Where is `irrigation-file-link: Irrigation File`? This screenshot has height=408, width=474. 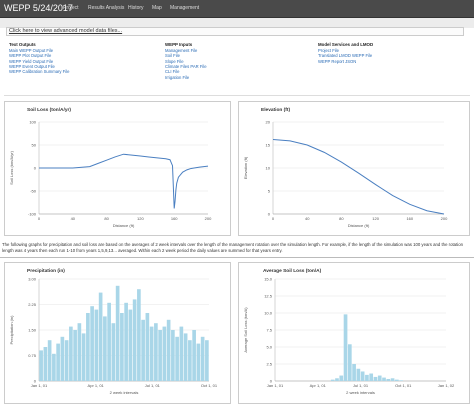
irrigation-file-link: Irrigation File is located at coordinates (177, 77).